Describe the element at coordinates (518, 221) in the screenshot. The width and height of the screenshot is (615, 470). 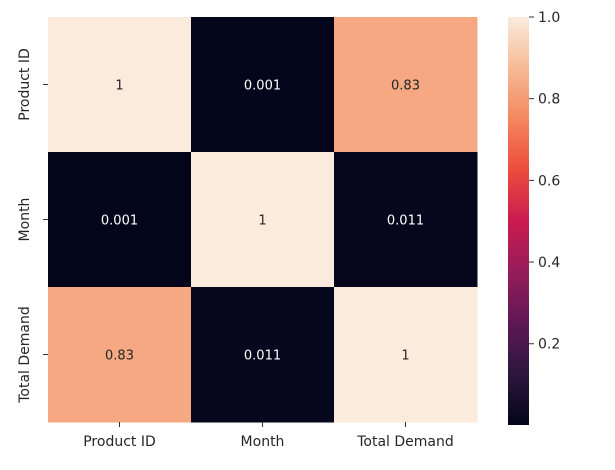
I see `colorbar` at that location.